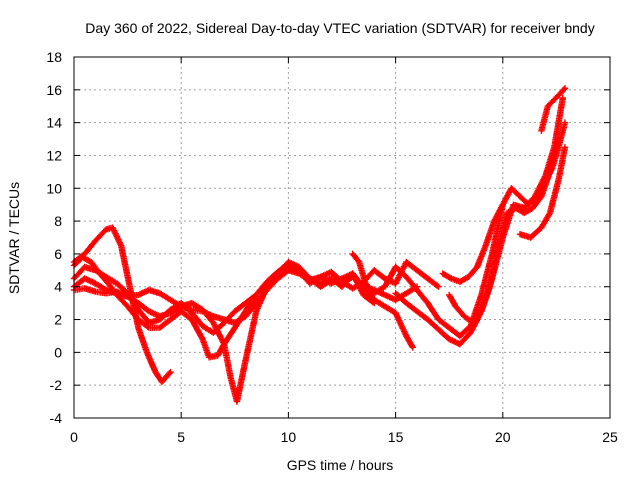 This screenshot has width=640, height=480. Describe the element at coordinates (181, 437) in the screenshot. I see `x-tick-label: 5` at that location.